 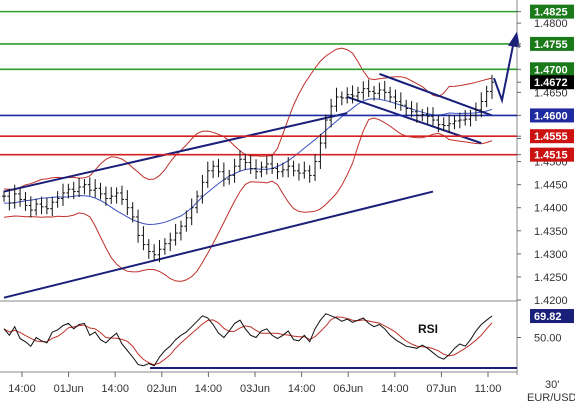 I want to click on level-label-box-pivot, so click(x=552, y=115).